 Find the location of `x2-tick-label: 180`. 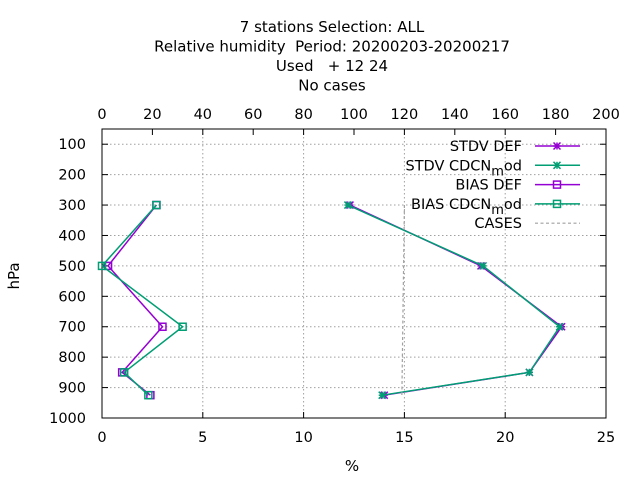

x2-tick-label: 180 is located at coordinates (556, 115).